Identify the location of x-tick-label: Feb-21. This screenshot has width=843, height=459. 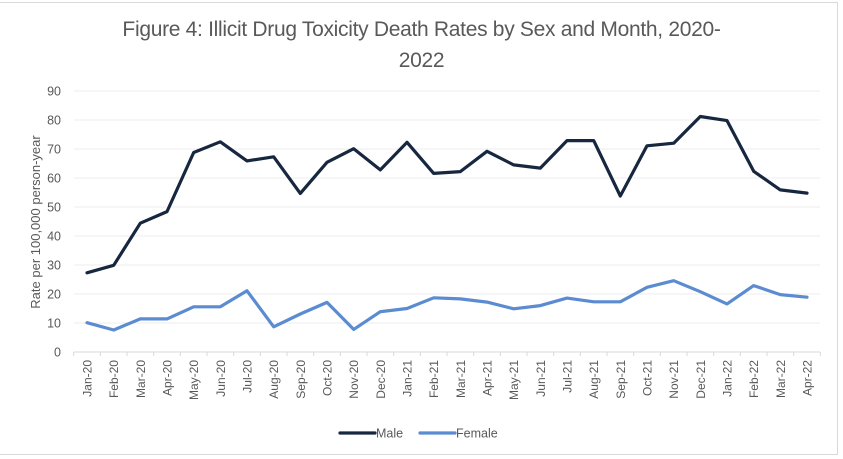
(434, 379).